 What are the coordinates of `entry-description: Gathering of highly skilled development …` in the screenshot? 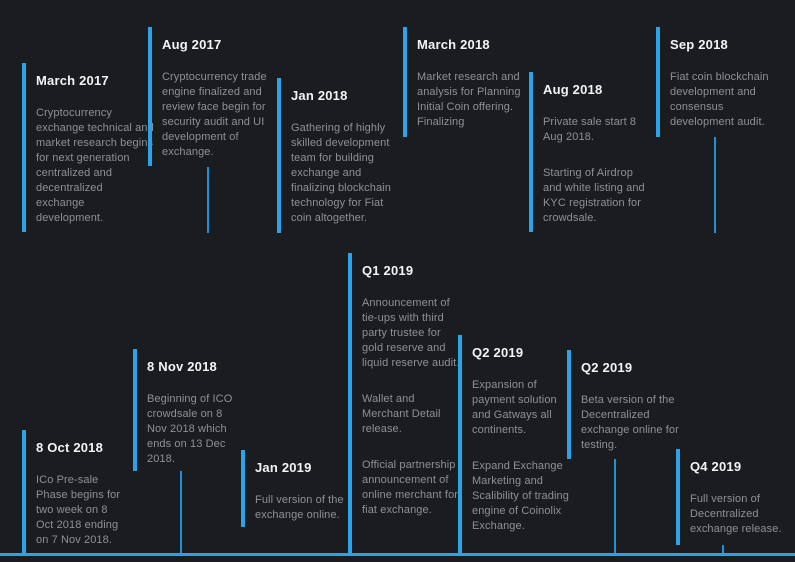 It's located at (341, 173).